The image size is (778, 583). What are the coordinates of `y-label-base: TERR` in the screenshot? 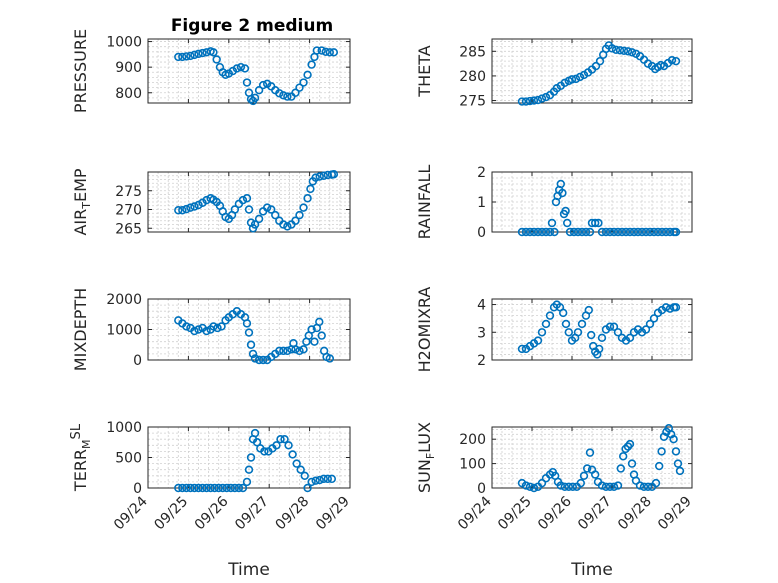 It's located at (80, 470).